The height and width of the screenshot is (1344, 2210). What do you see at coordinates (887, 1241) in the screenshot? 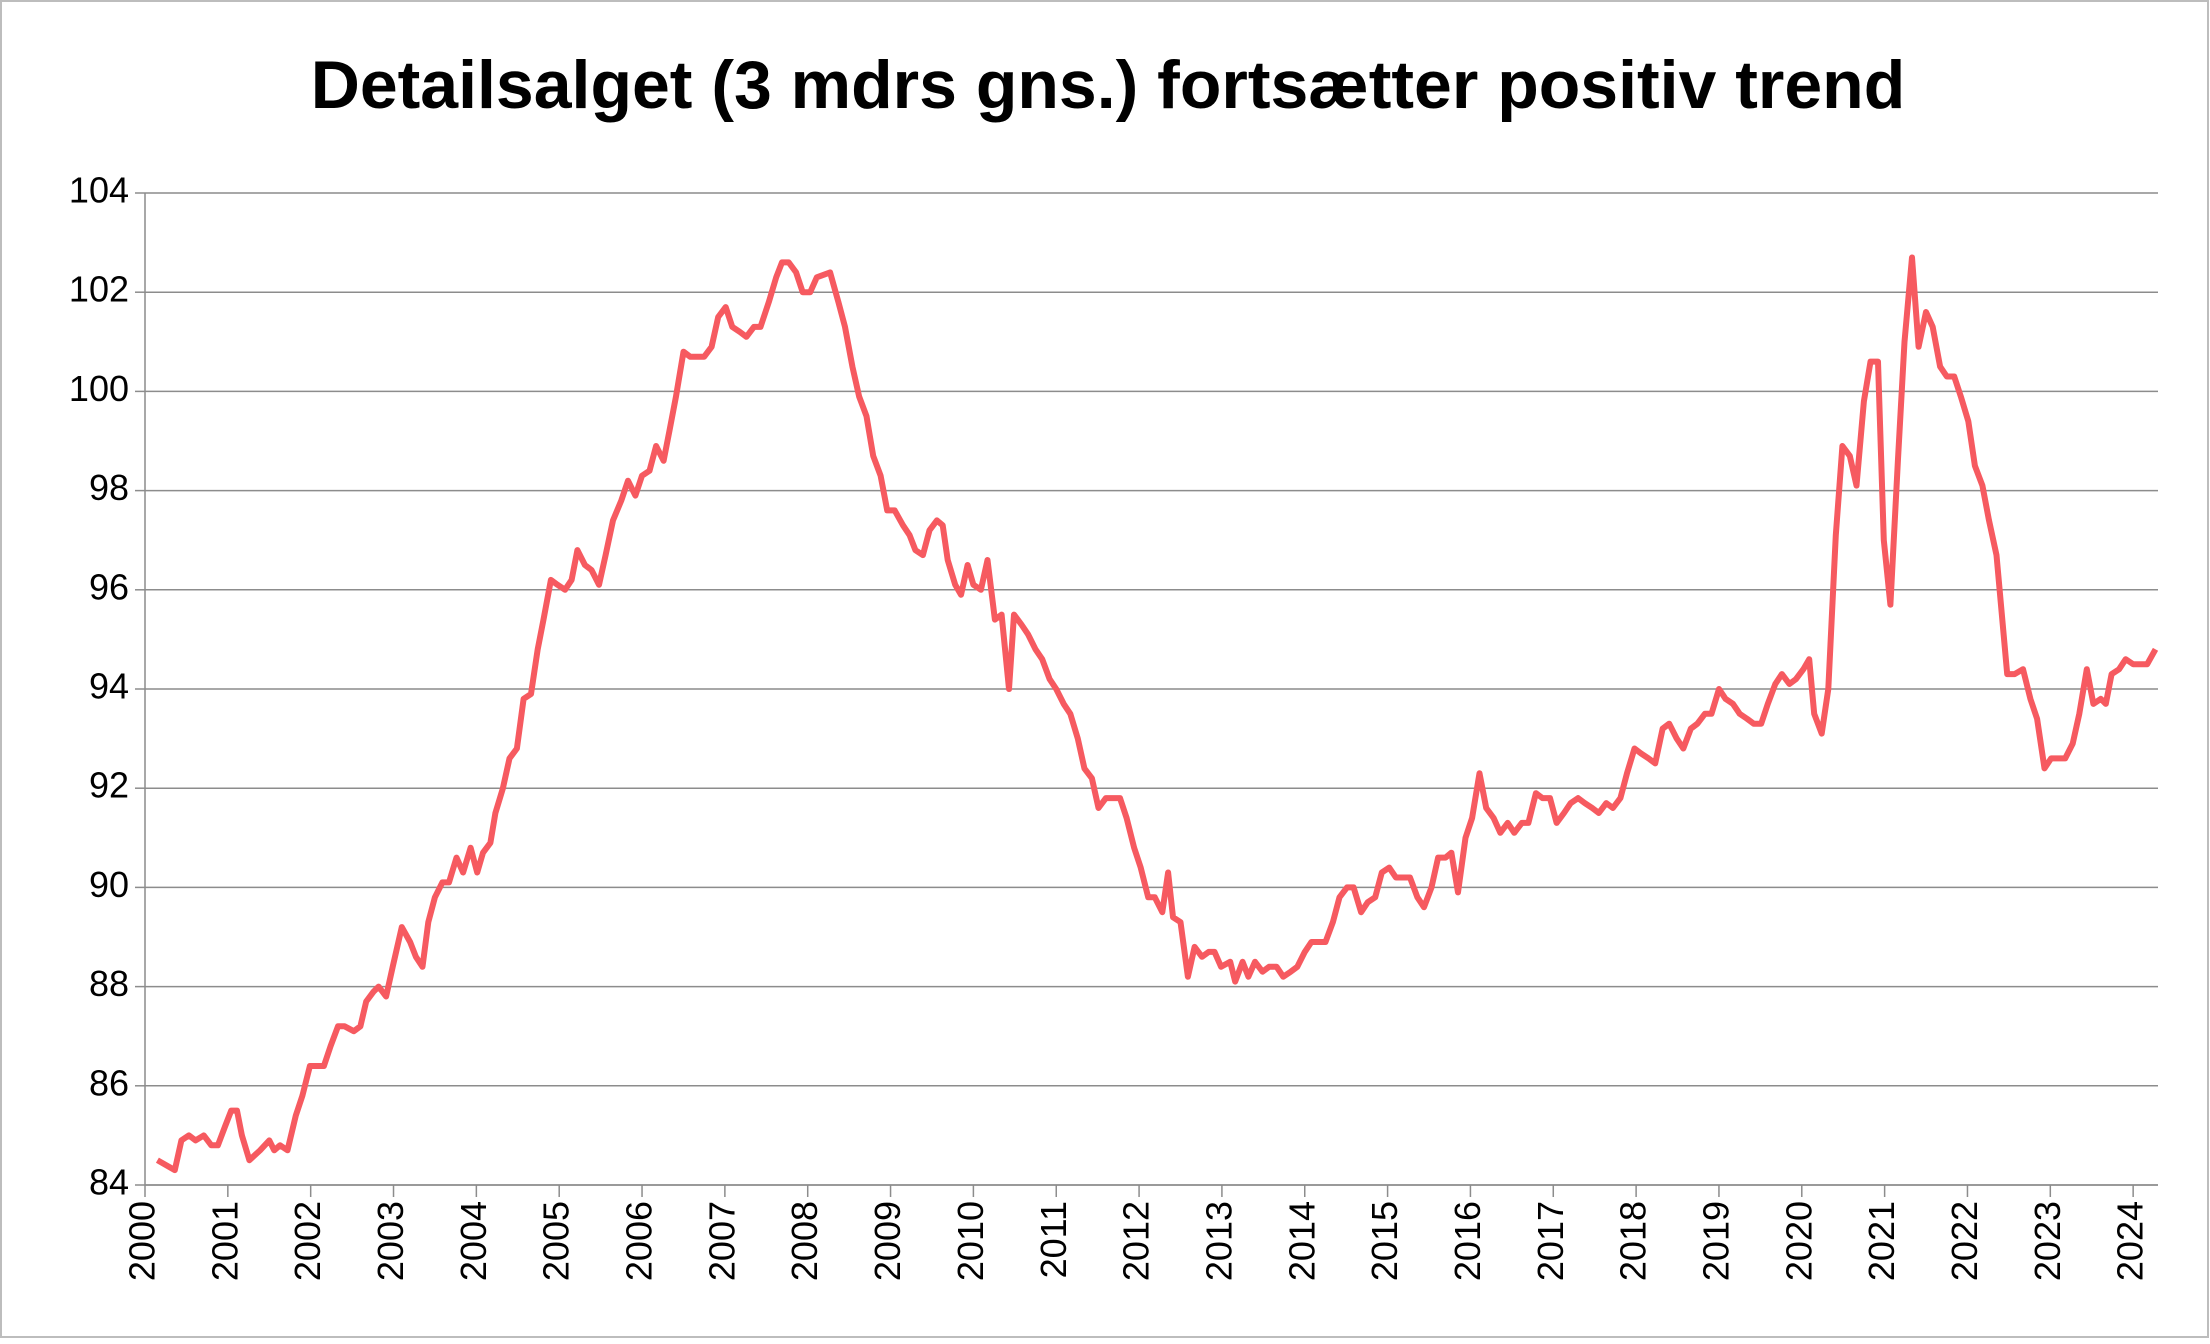
I see `x-tick-label: 2009` at bounding box center [887, 1241].